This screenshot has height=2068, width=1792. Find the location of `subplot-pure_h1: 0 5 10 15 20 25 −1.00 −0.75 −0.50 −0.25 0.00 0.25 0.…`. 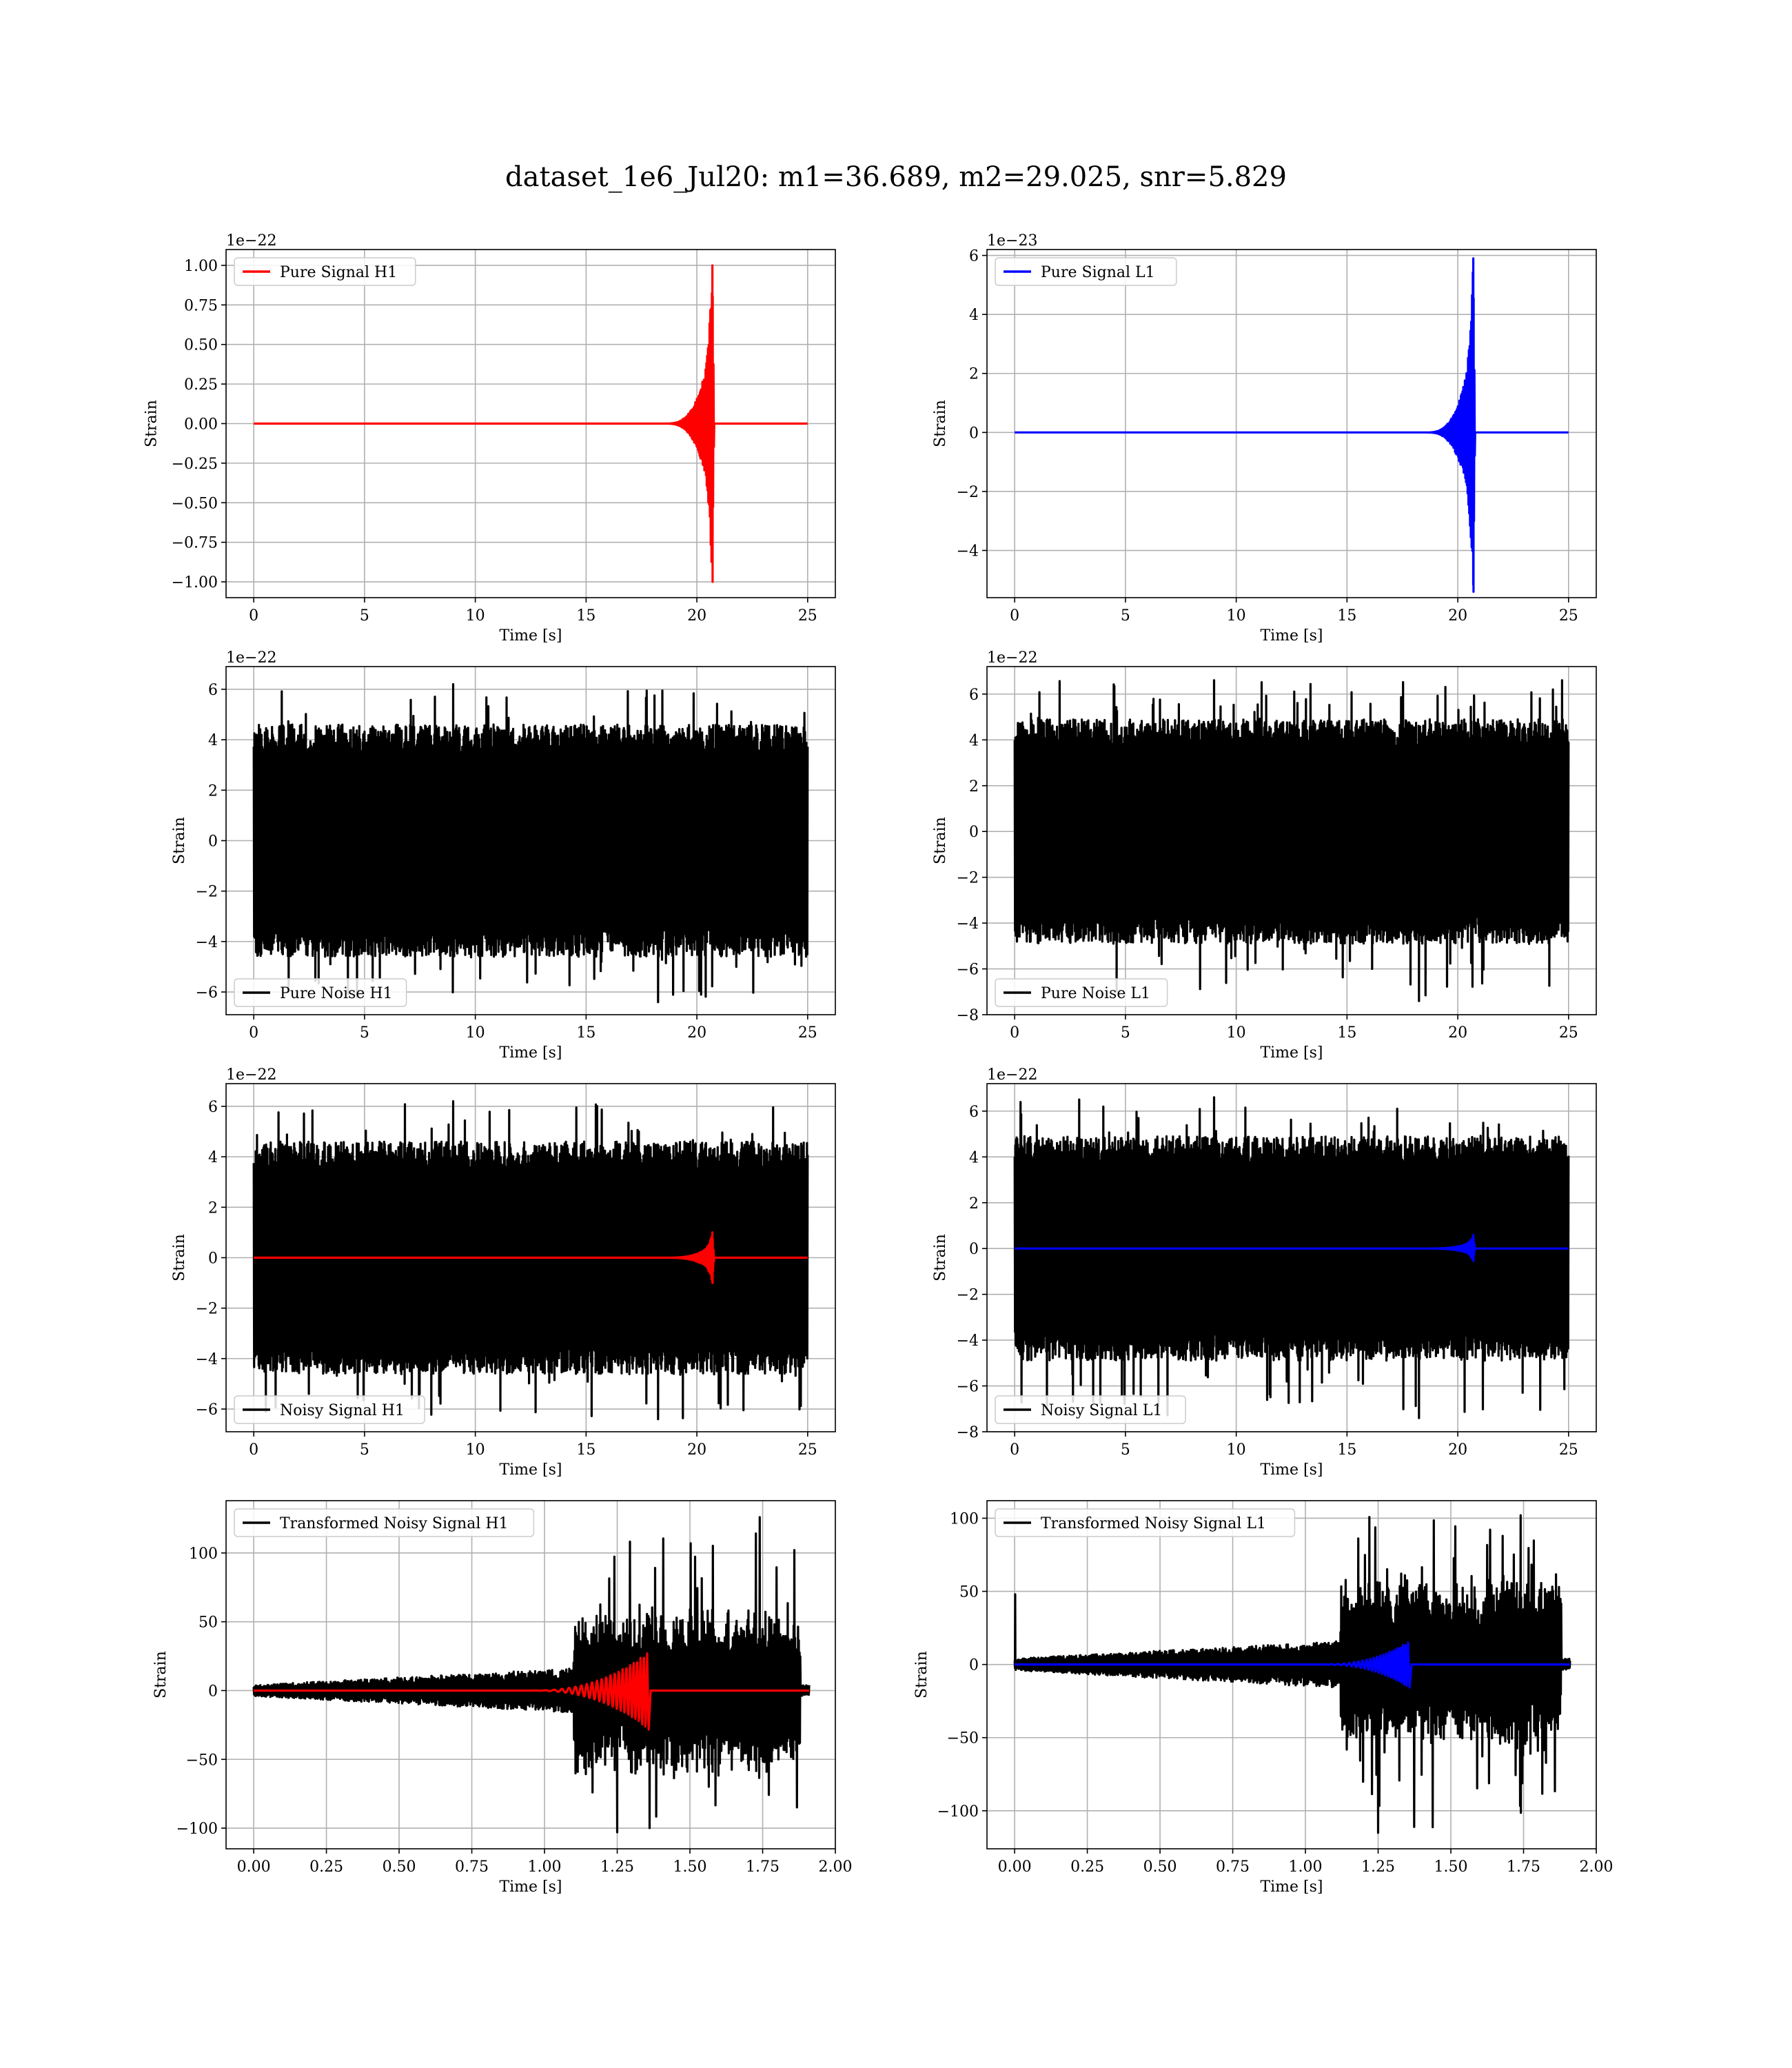

subplot-pure_h1: 0 5 10 15 20 25 −1.00 −0.75 −0.50 −0.25 0.00 0.25 0.… is located at coordinates (489, 438).